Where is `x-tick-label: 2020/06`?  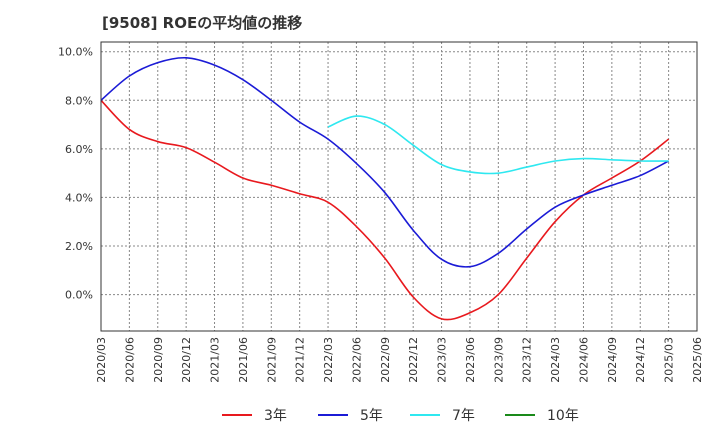 x-tick-label: 2020/06 is located at coordinates (129, 360).